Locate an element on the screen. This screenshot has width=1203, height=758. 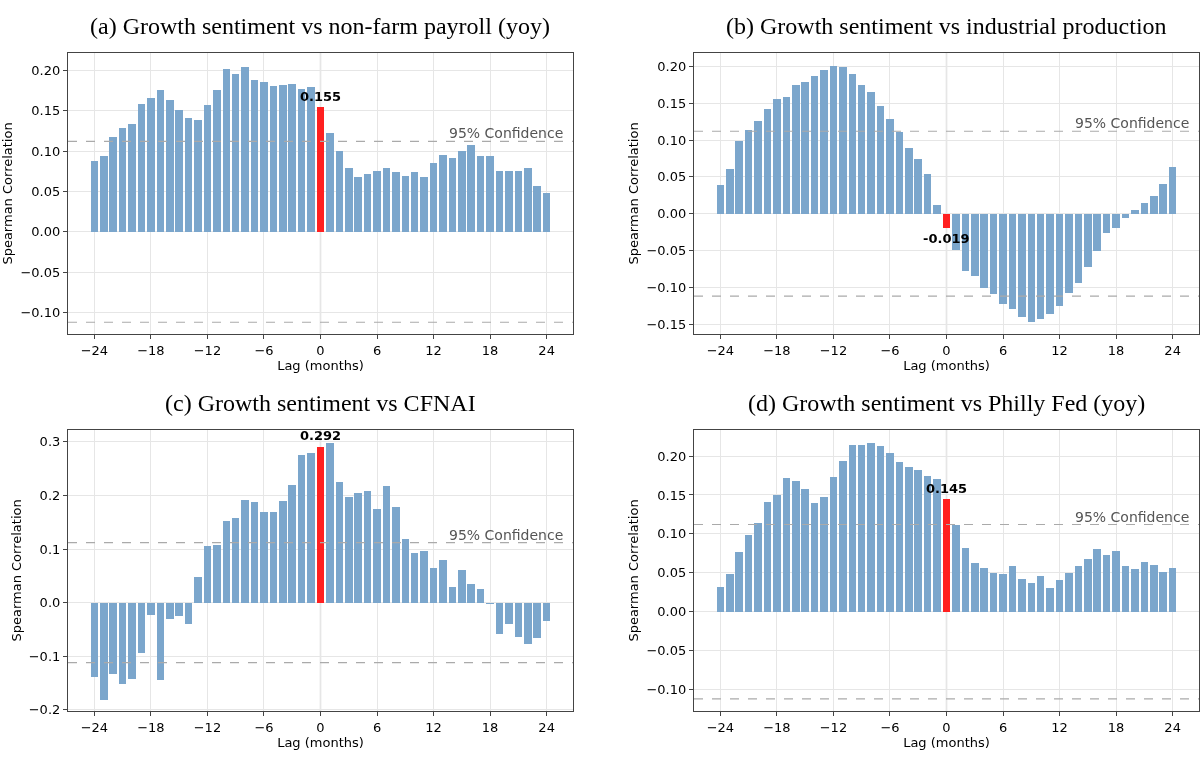
y-axis-title: Spearman Correlation is located at coordinates (8, 193).